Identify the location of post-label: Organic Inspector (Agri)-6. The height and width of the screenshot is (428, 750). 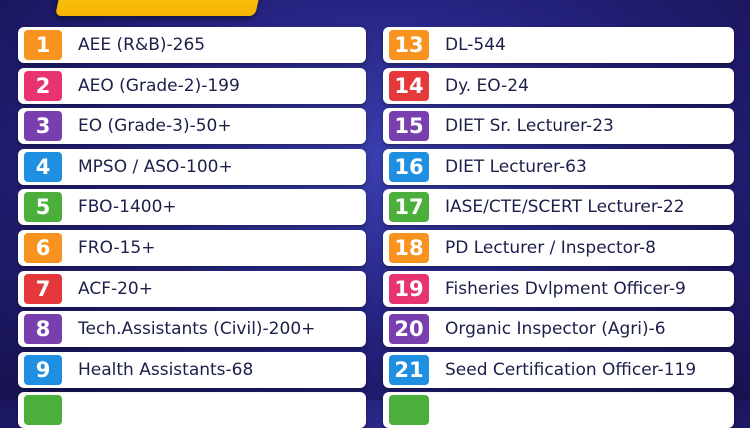
(555, 329).